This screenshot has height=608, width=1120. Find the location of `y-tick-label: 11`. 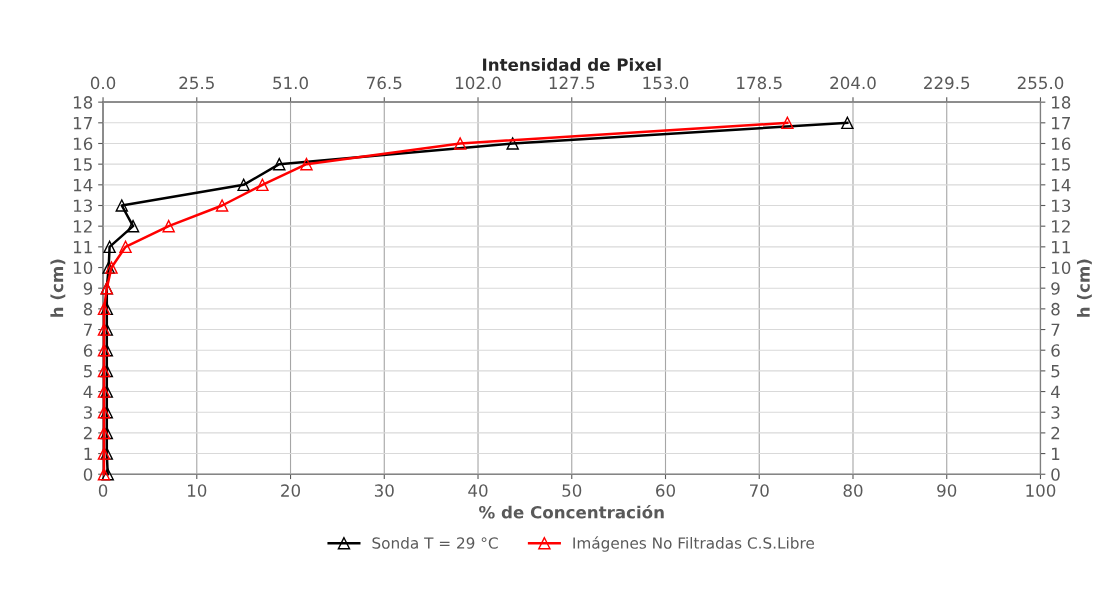

y-tick-label: 11 is located at coordinates (82, 247).